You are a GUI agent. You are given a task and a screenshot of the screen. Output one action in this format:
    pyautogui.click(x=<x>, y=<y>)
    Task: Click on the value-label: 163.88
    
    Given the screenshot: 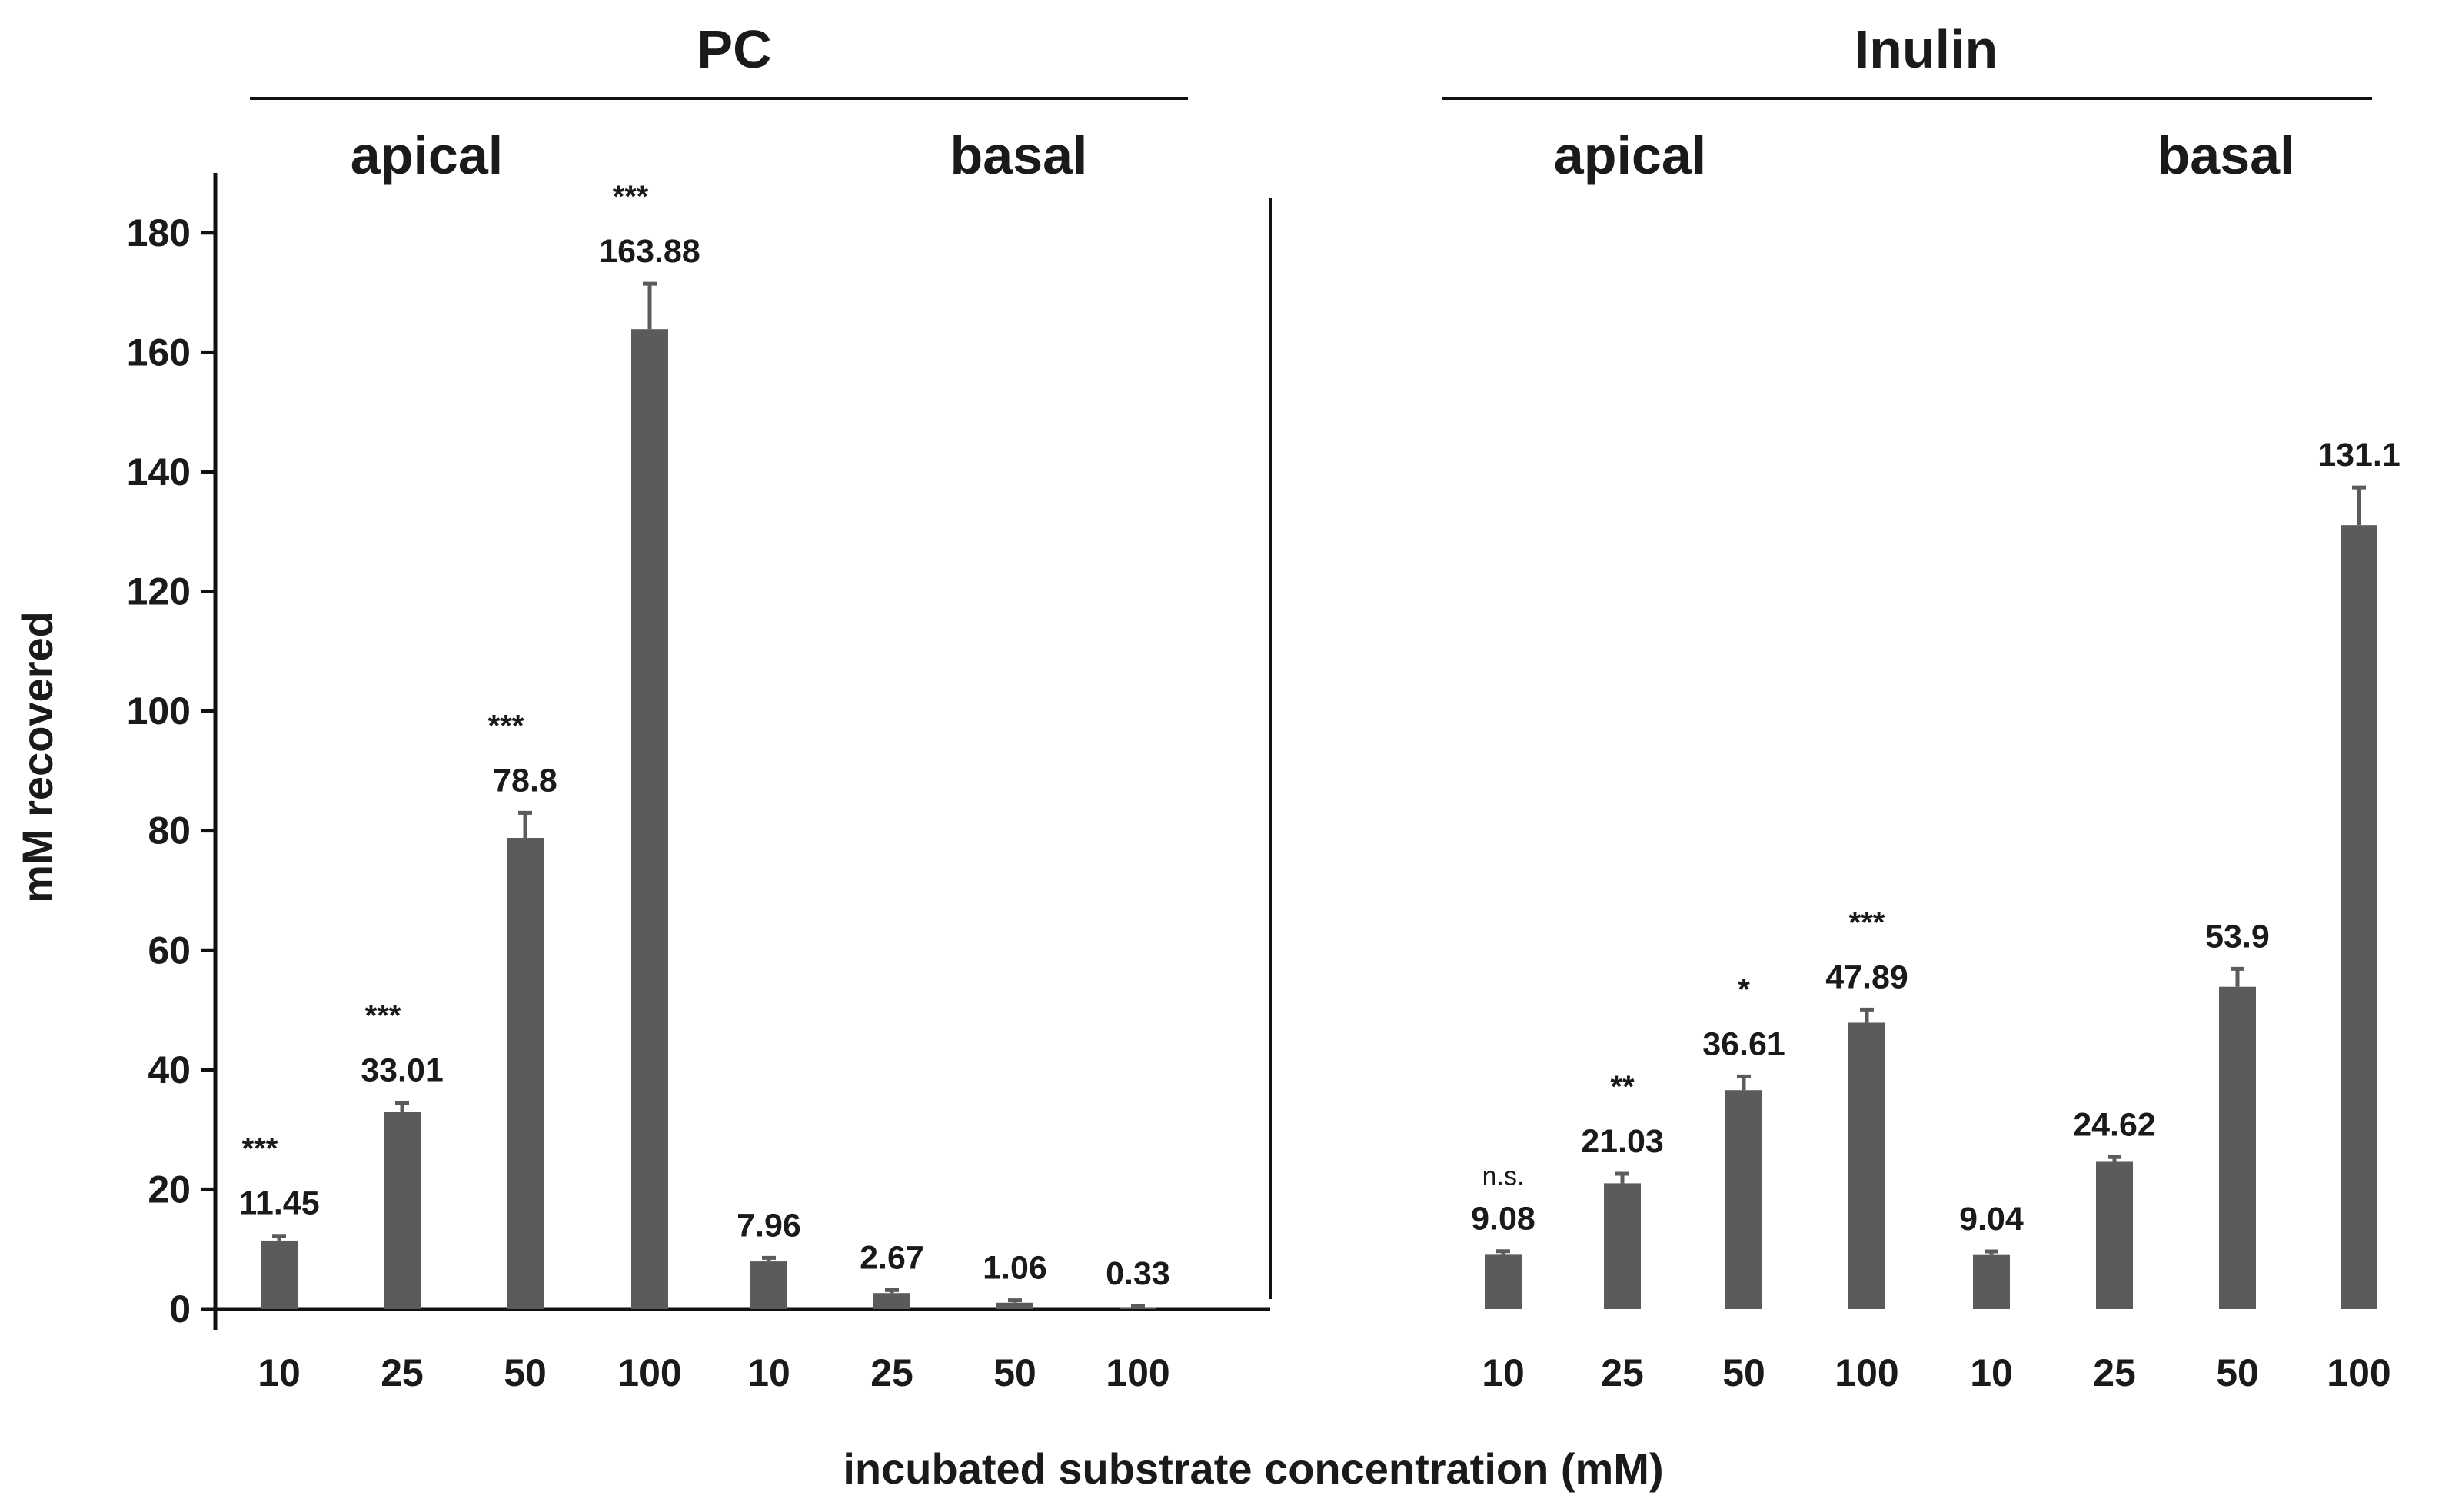 What is the action you would take?
    pyautogui.click(x=649, y=251)
    